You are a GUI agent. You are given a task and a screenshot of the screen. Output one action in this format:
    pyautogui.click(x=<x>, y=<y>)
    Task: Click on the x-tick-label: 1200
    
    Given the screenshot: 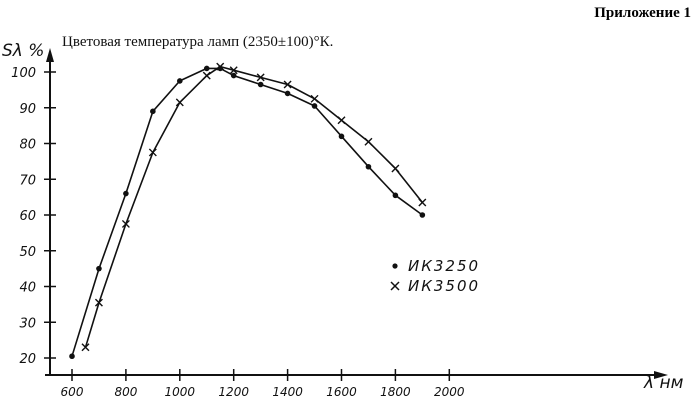 What is the action you would take?
    pyautogui.click(x=233, y=392)
    